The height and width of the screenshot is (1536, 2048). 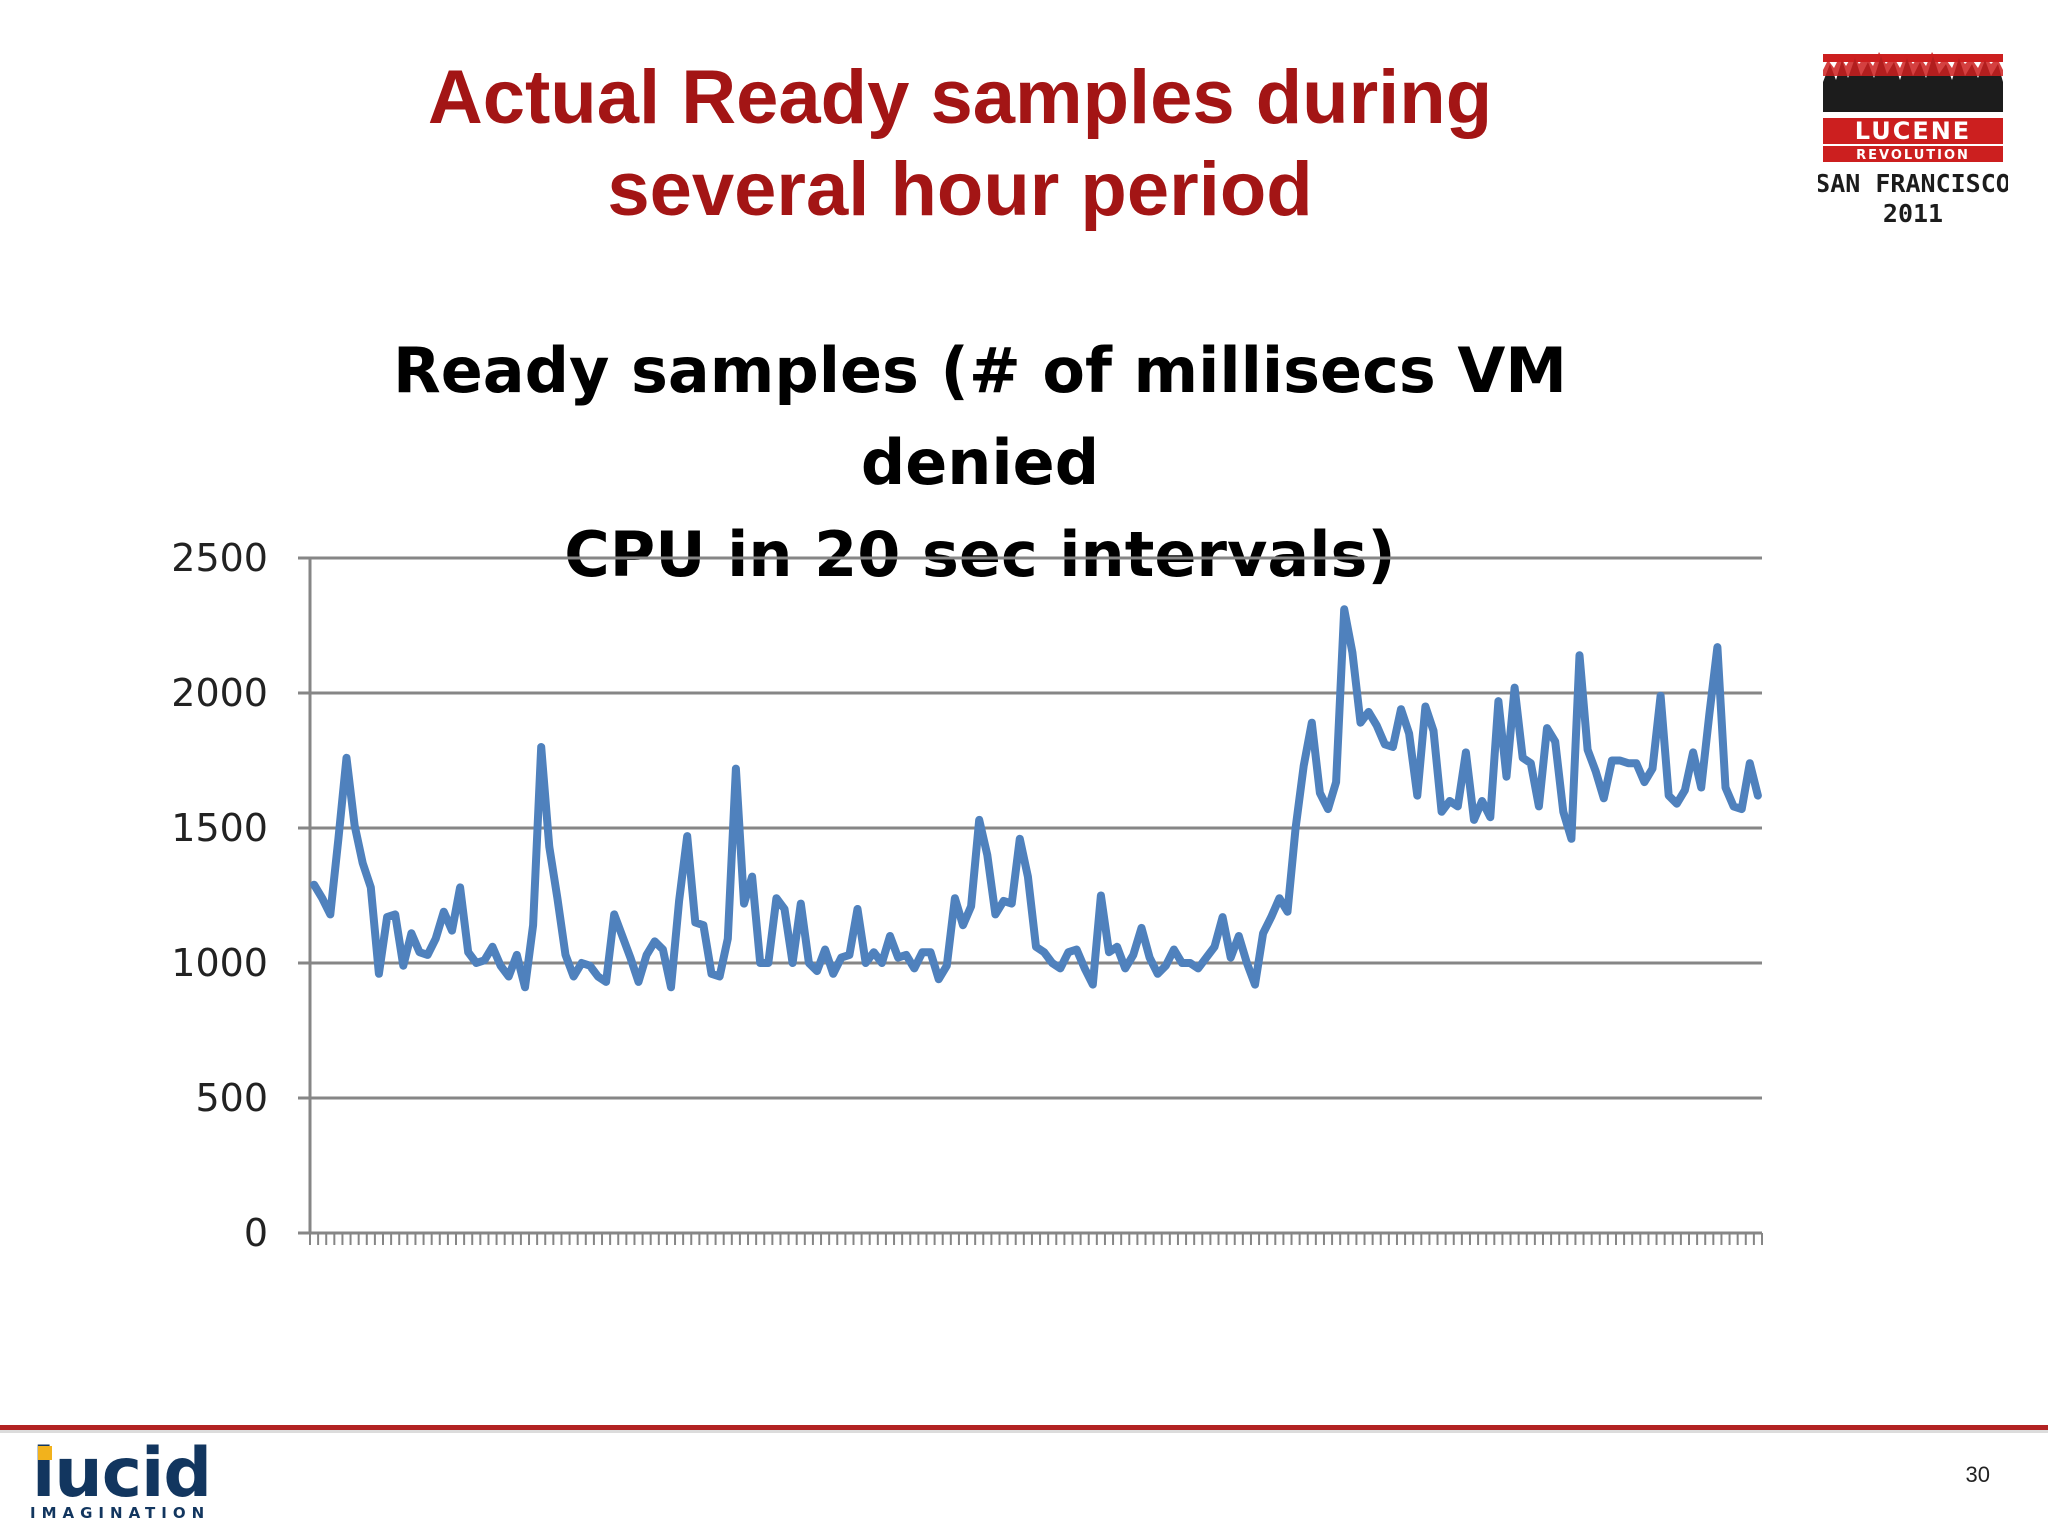 What do you see at coordinates (1913, 213) in the screenshot?
I see `event-logo-line4: 2011` at bounding box center [1913, 213].